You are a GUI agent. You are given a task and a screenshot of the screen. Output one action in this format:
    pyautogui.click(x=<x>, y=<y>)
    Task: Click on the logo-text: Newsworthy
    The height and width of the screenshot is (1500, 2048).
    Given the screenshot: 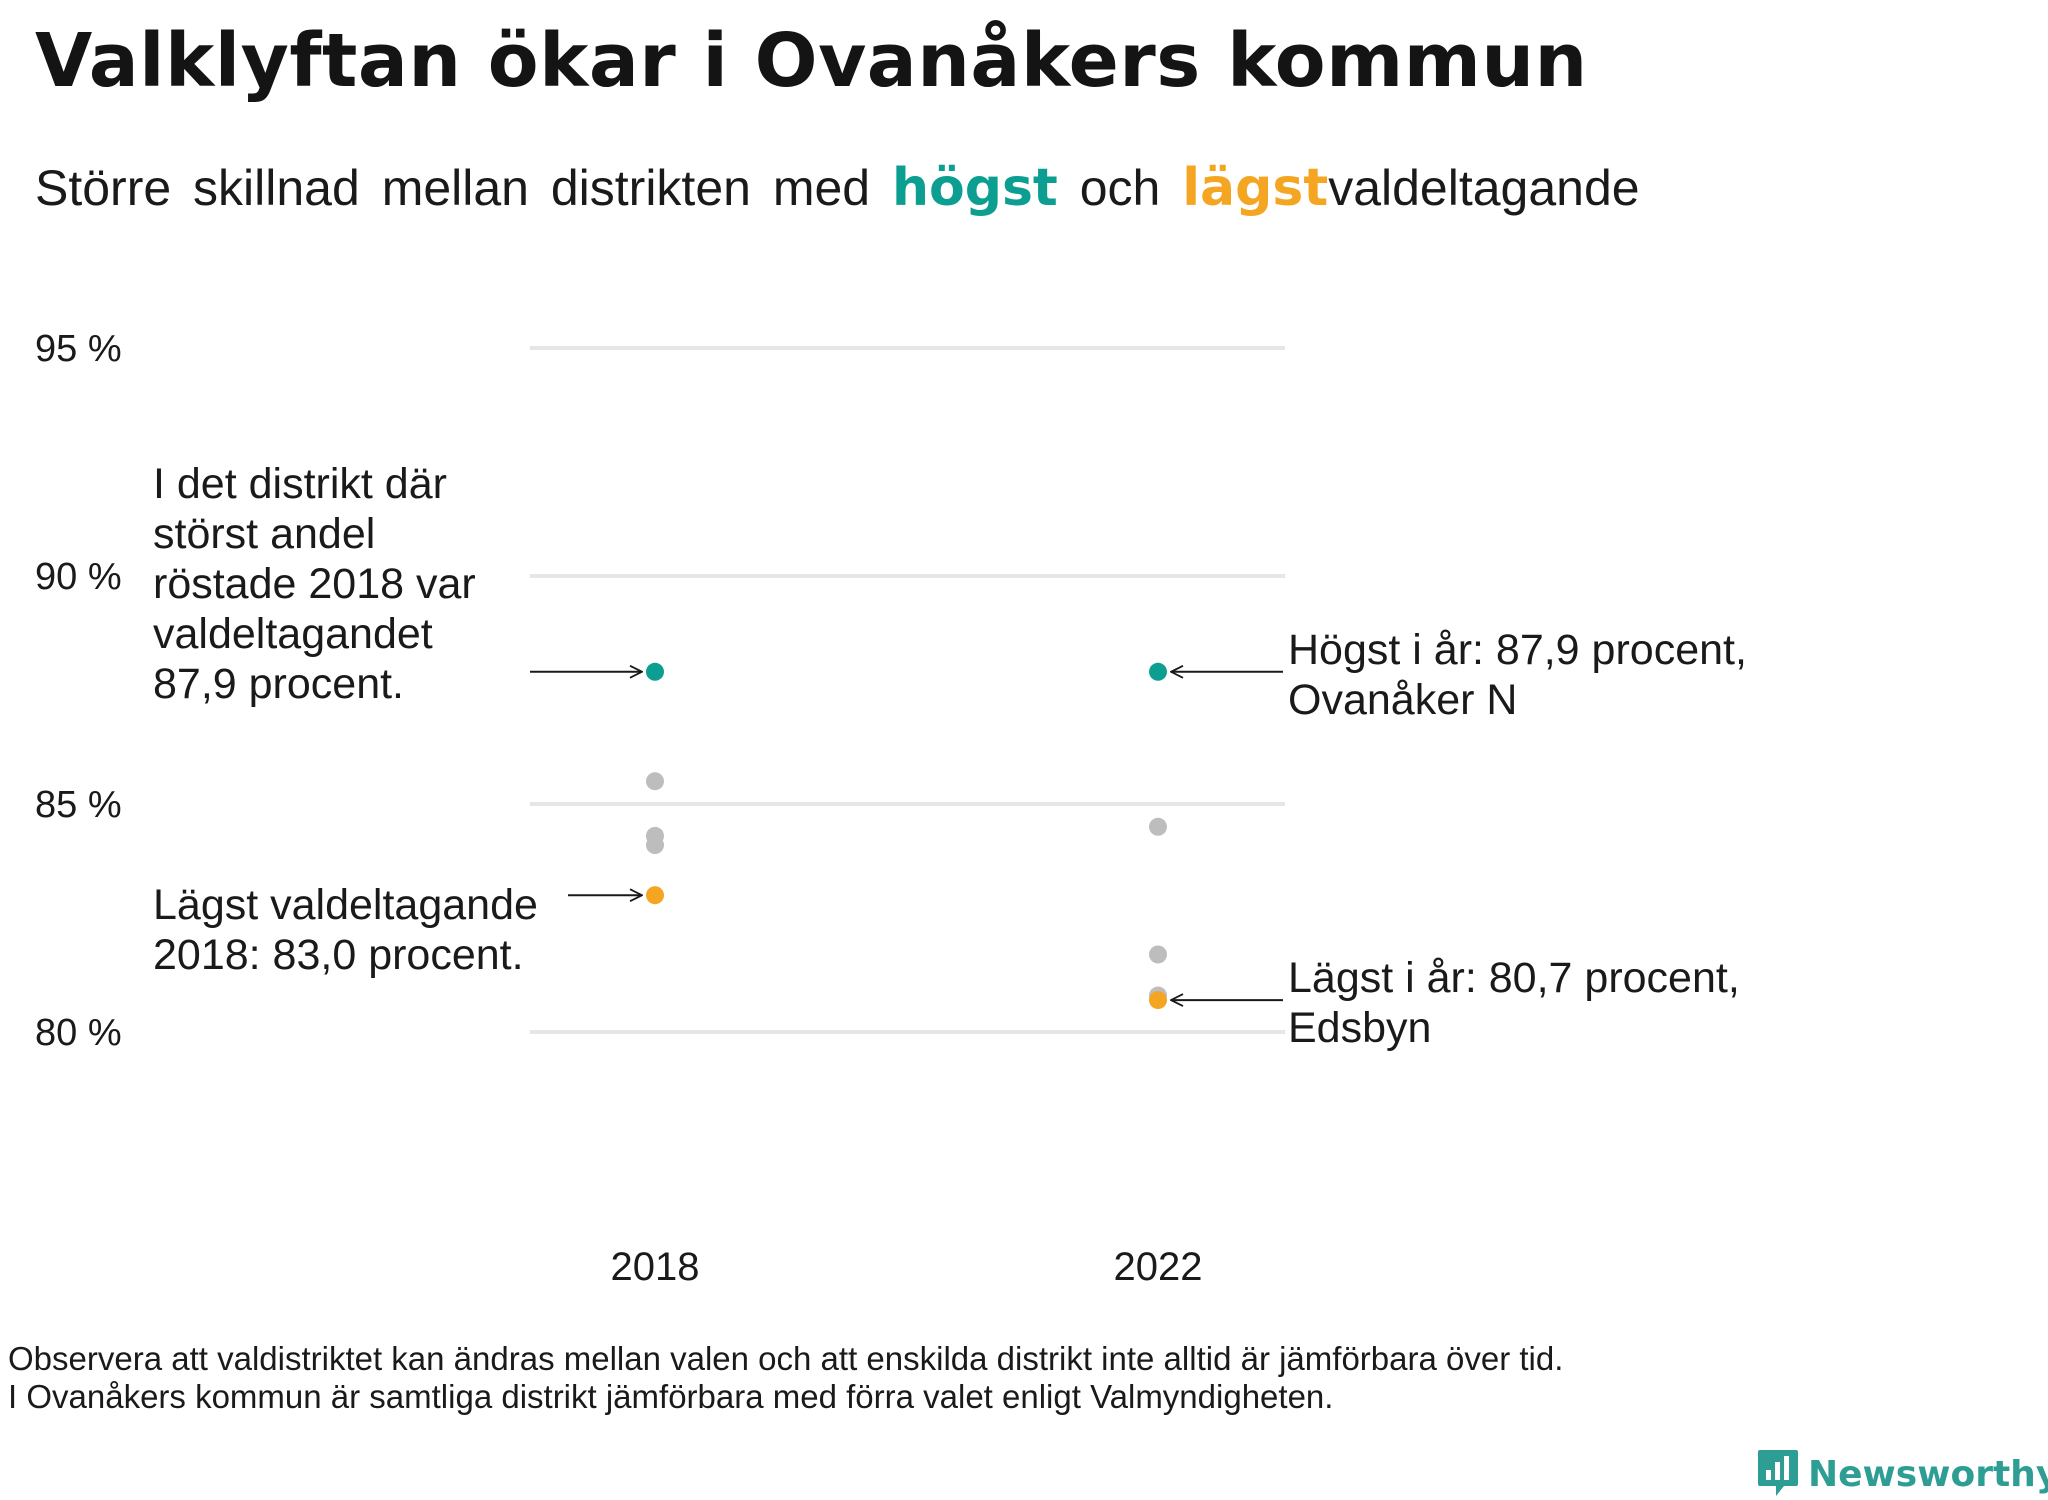 What is the action you would take?
    pyautogui.click(x=1928, y=1474)
    